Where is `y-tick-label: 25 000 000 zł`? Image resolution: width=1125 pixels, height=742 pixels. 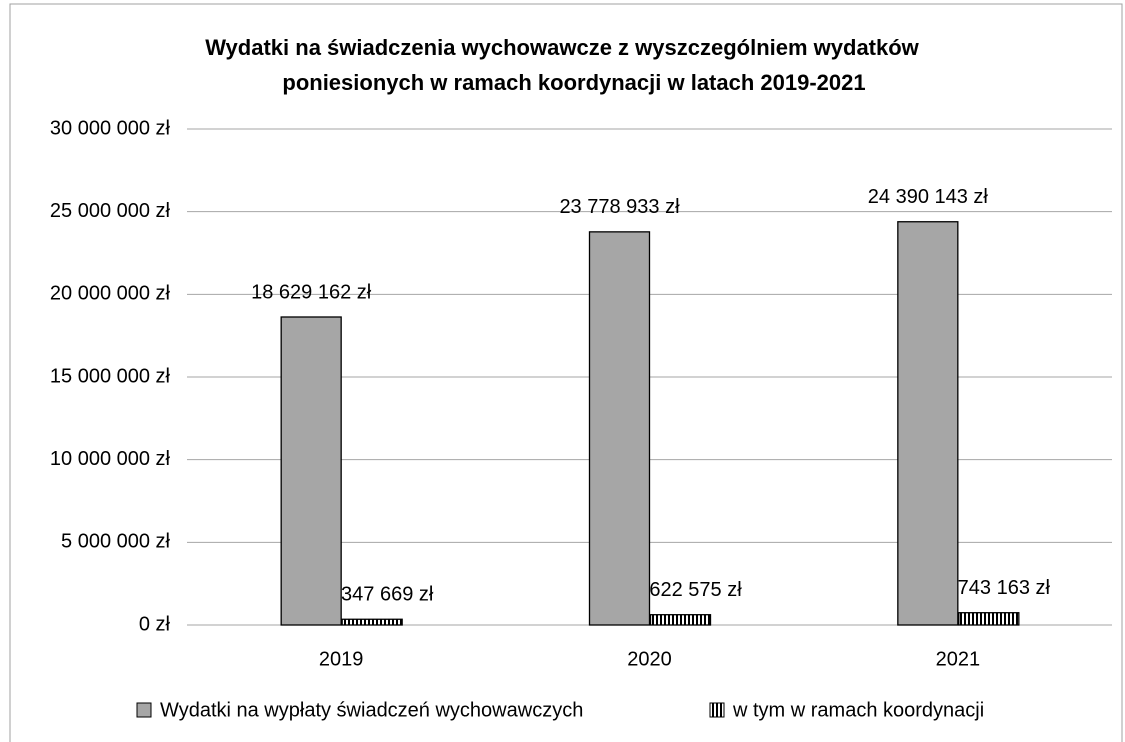 y-tick-label: 25 000 000 zł is located at coordinates (110, 211).